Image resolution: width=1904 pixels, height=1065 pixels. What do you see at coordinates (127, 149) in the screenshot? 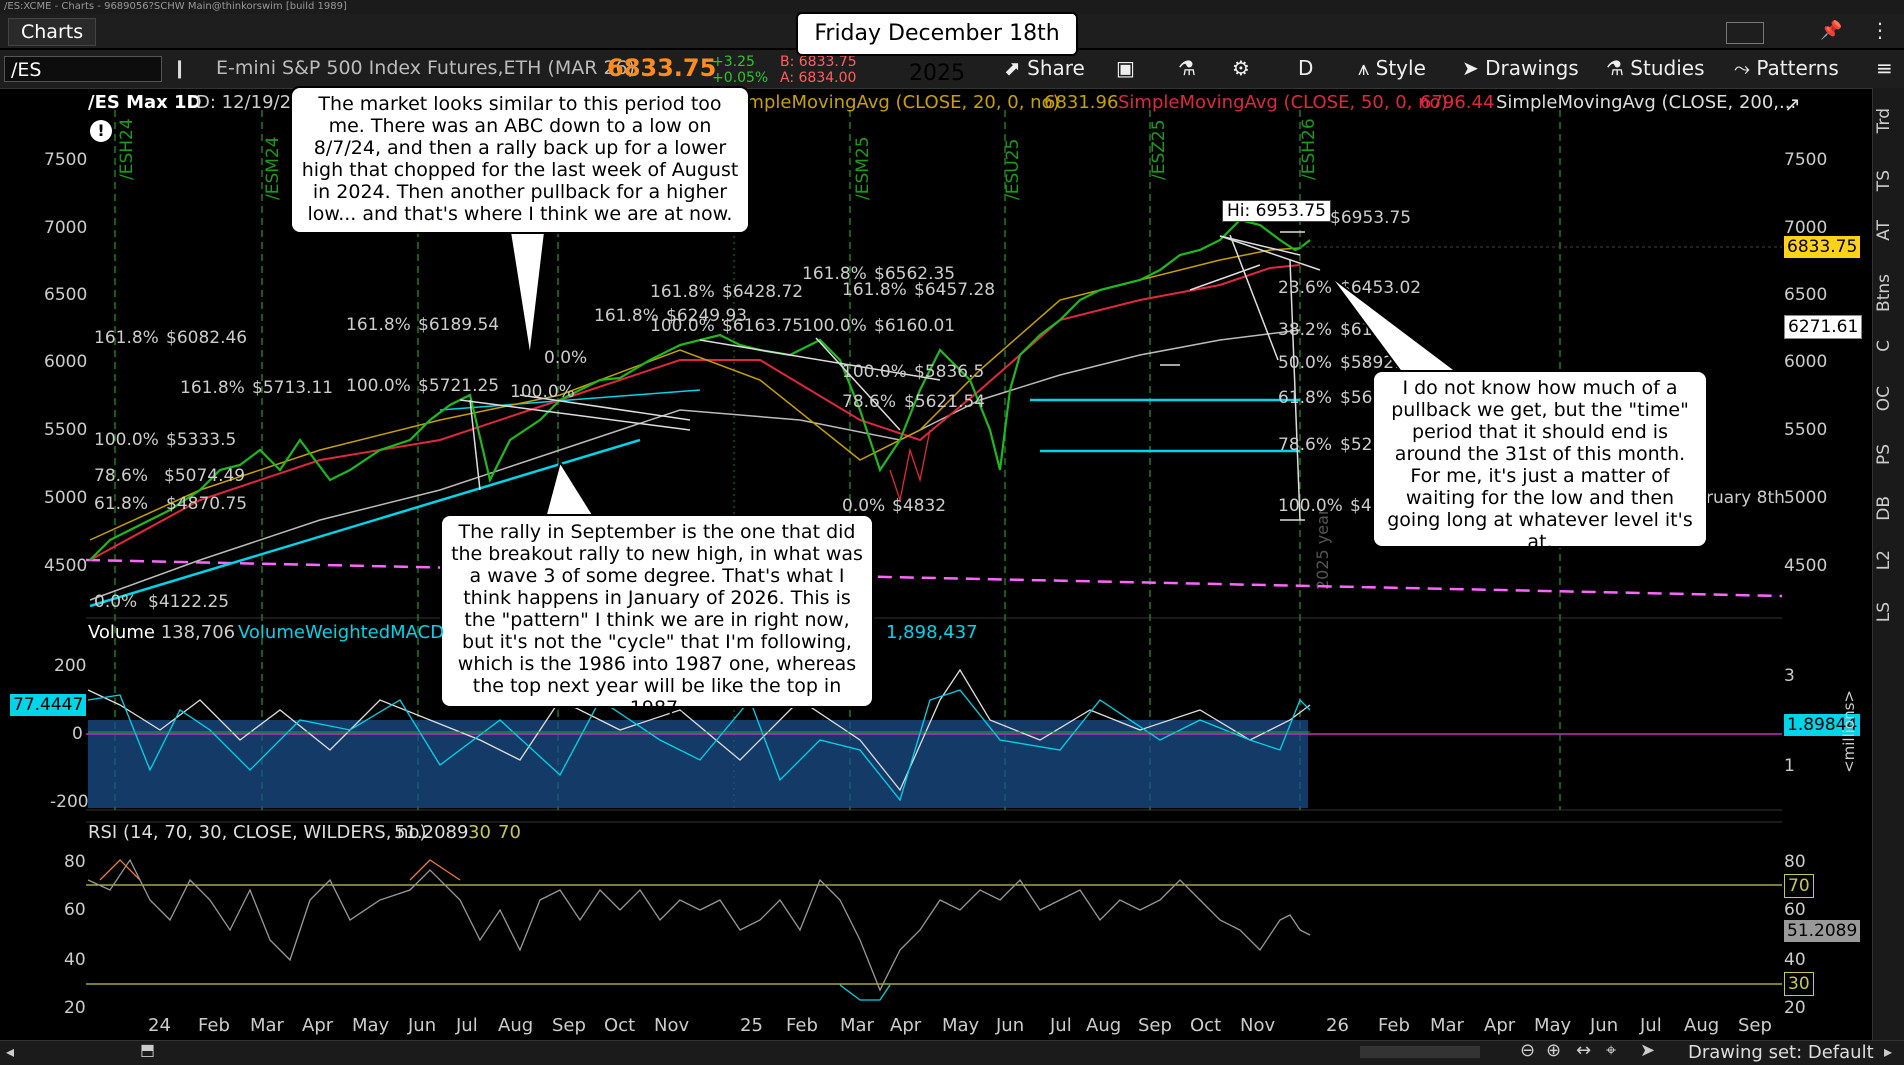
I see `contract-label: /ESH24` at bounding box center [127, 149].